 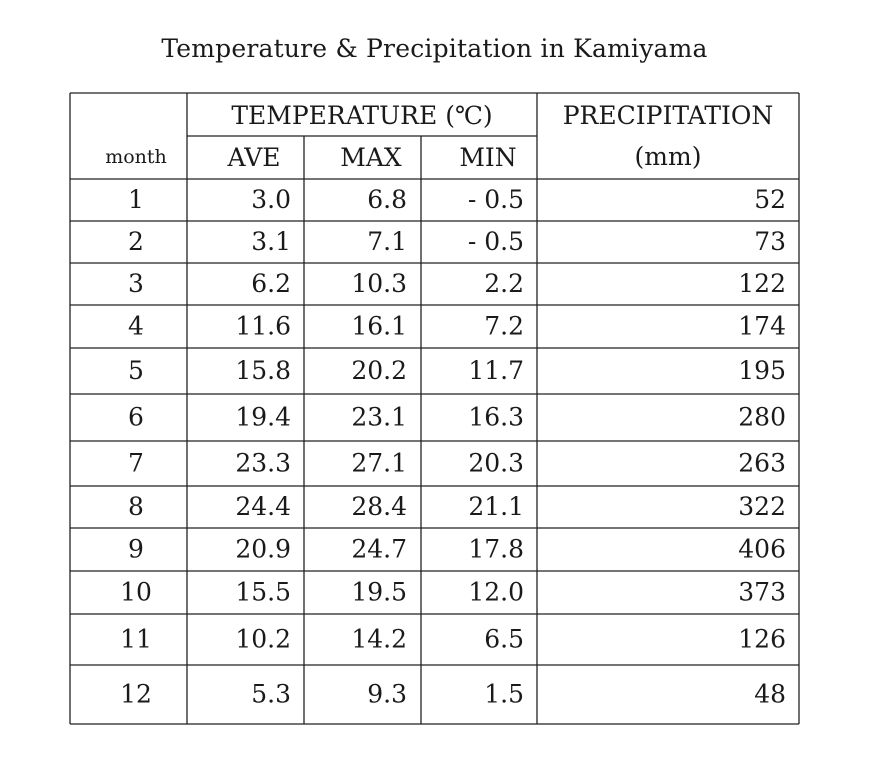 I want to click on cell-min: 1.5, so click(x=504, y=694).